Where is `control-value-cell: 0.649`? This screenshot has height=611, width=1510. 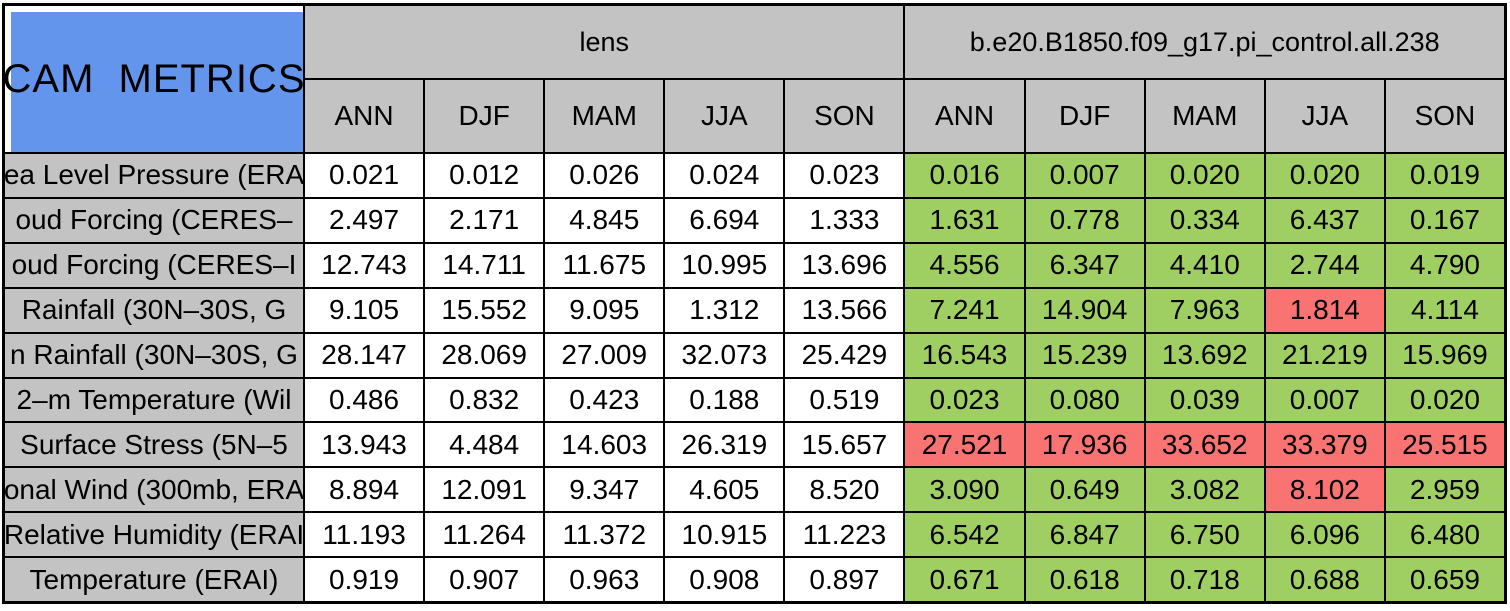
control-value-cell: 0.649 is located at coordinates (1084, 490).